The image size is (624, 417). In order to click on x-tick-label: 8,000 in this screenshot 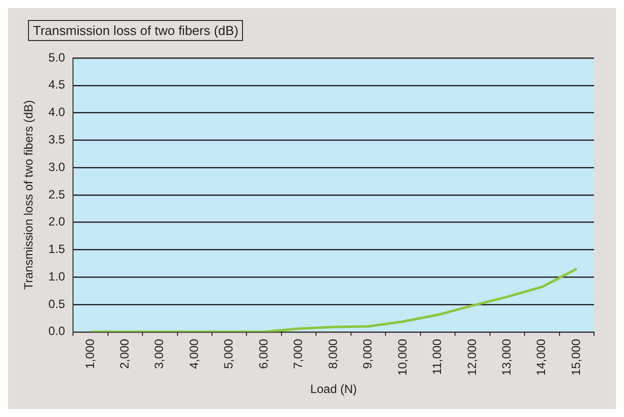, I will do `click(333, 353)`.